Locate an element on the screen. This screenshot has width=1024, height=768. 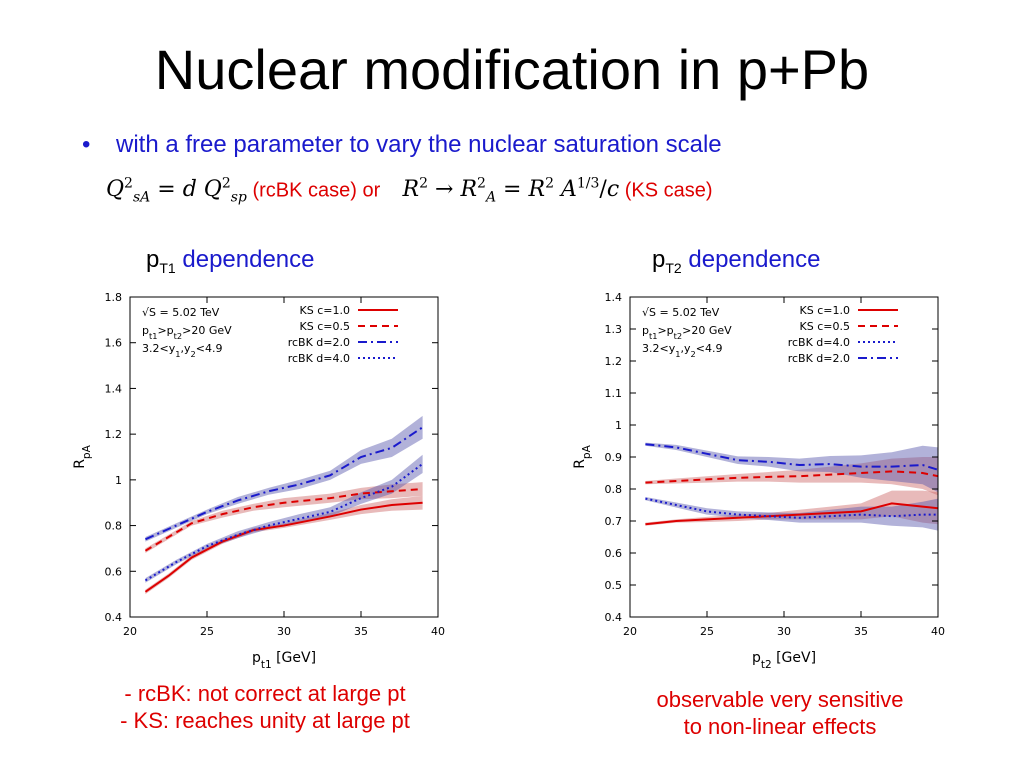
left-heading: pT1 dependence is located at coordinates (230, 261).